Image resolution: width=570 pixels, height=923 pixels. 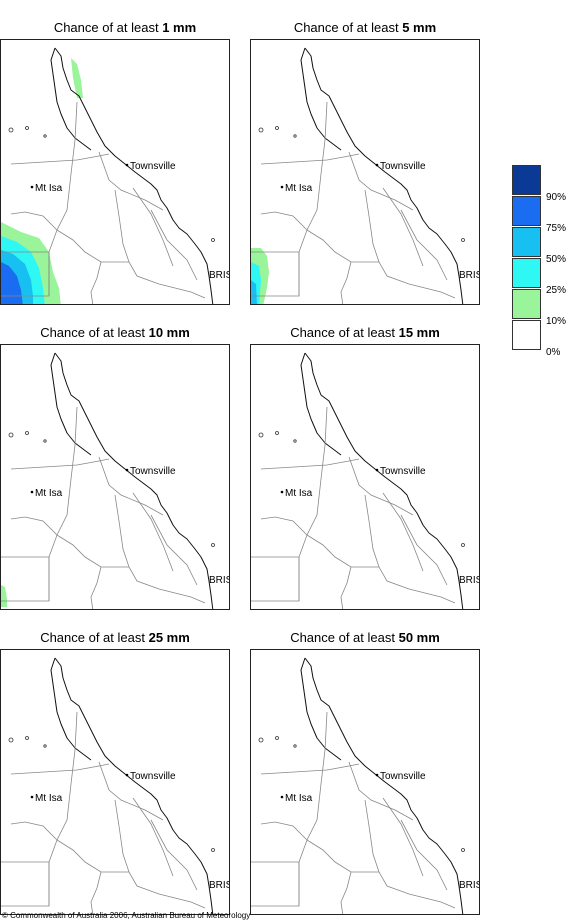 I want to click on legend-label-25: 25%, so click(x=556, y=290).